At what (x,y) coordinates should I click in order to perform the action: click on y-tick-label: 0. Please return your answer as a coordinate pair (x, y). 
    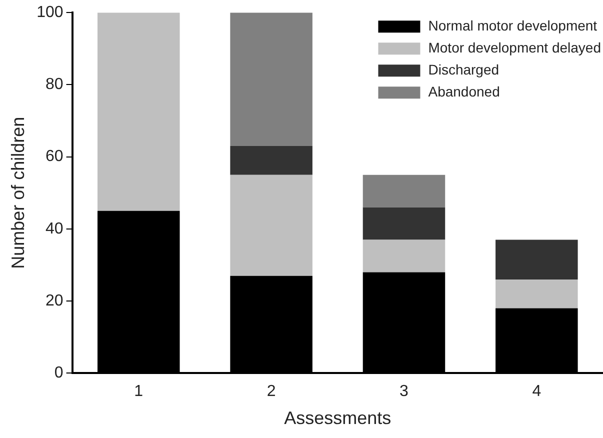
    Looking at the image, I should click on (59, 373).